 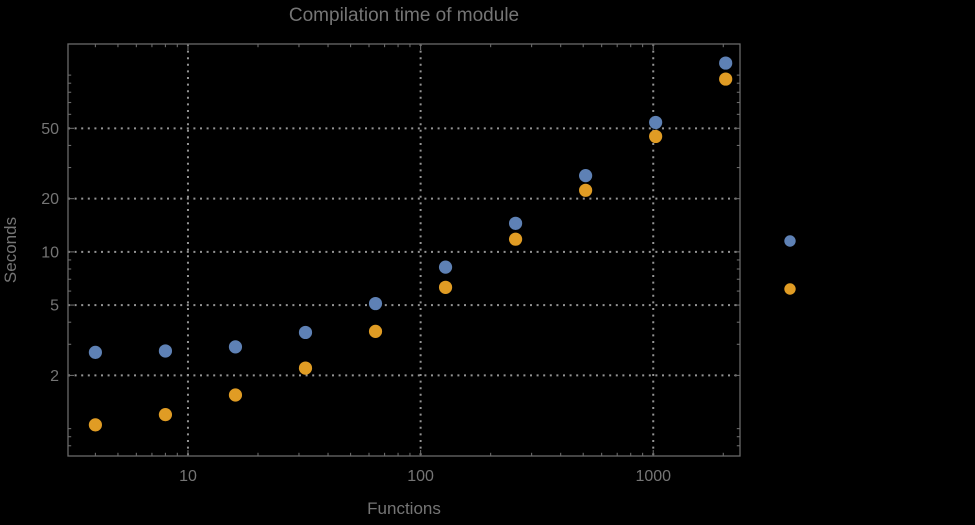 What do you see at coordinates (50, 199) in the screenshot?
I see `y-tick-label-20: 20` at bounding box center [50, 199].